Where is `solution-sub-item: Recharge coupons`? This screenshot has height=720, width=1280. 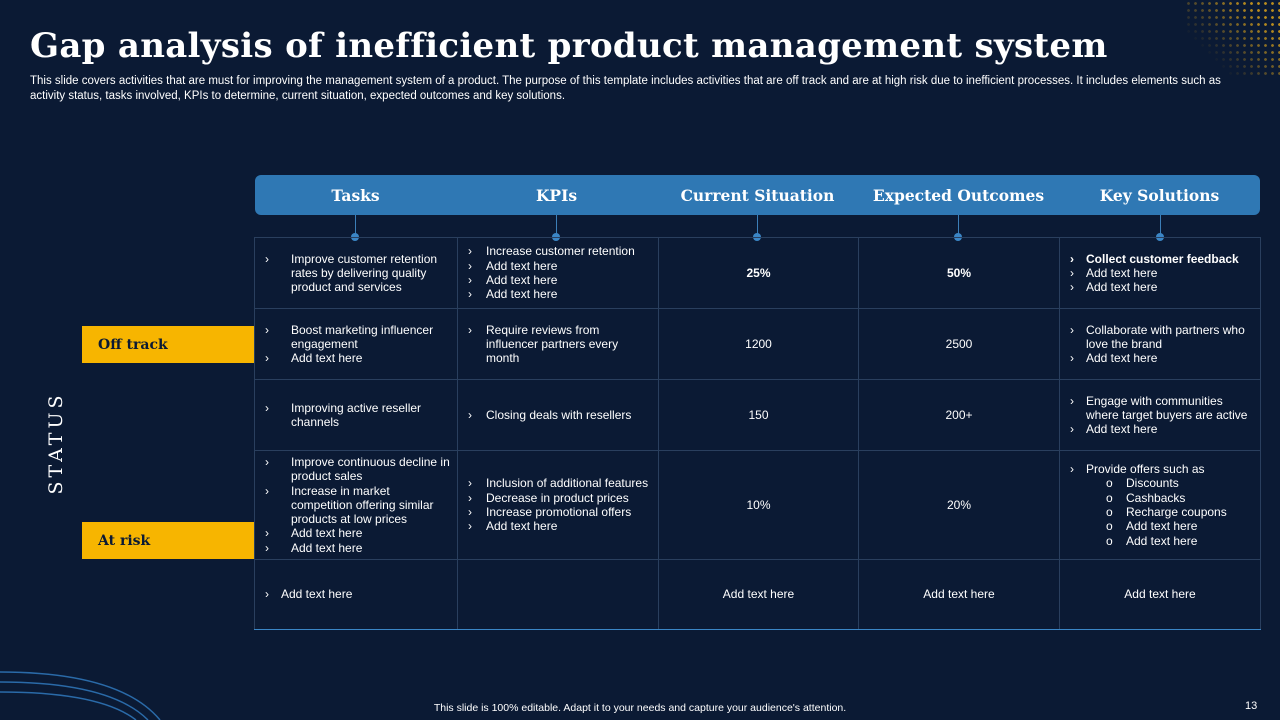
solution-sub-item: Recharge coupons is located at coordinates (1180, 512).